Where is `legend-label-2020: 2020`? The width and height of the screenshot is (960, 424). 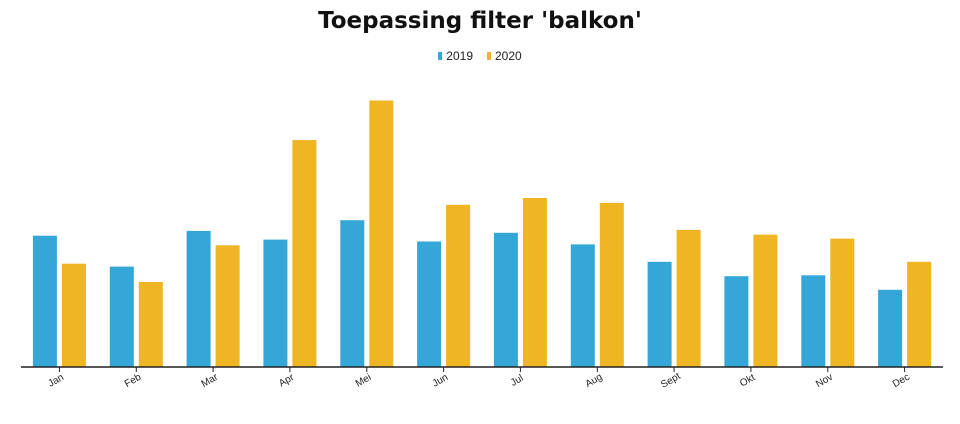 legend-label-2020: 2020 is located at coordinates (508, 56).